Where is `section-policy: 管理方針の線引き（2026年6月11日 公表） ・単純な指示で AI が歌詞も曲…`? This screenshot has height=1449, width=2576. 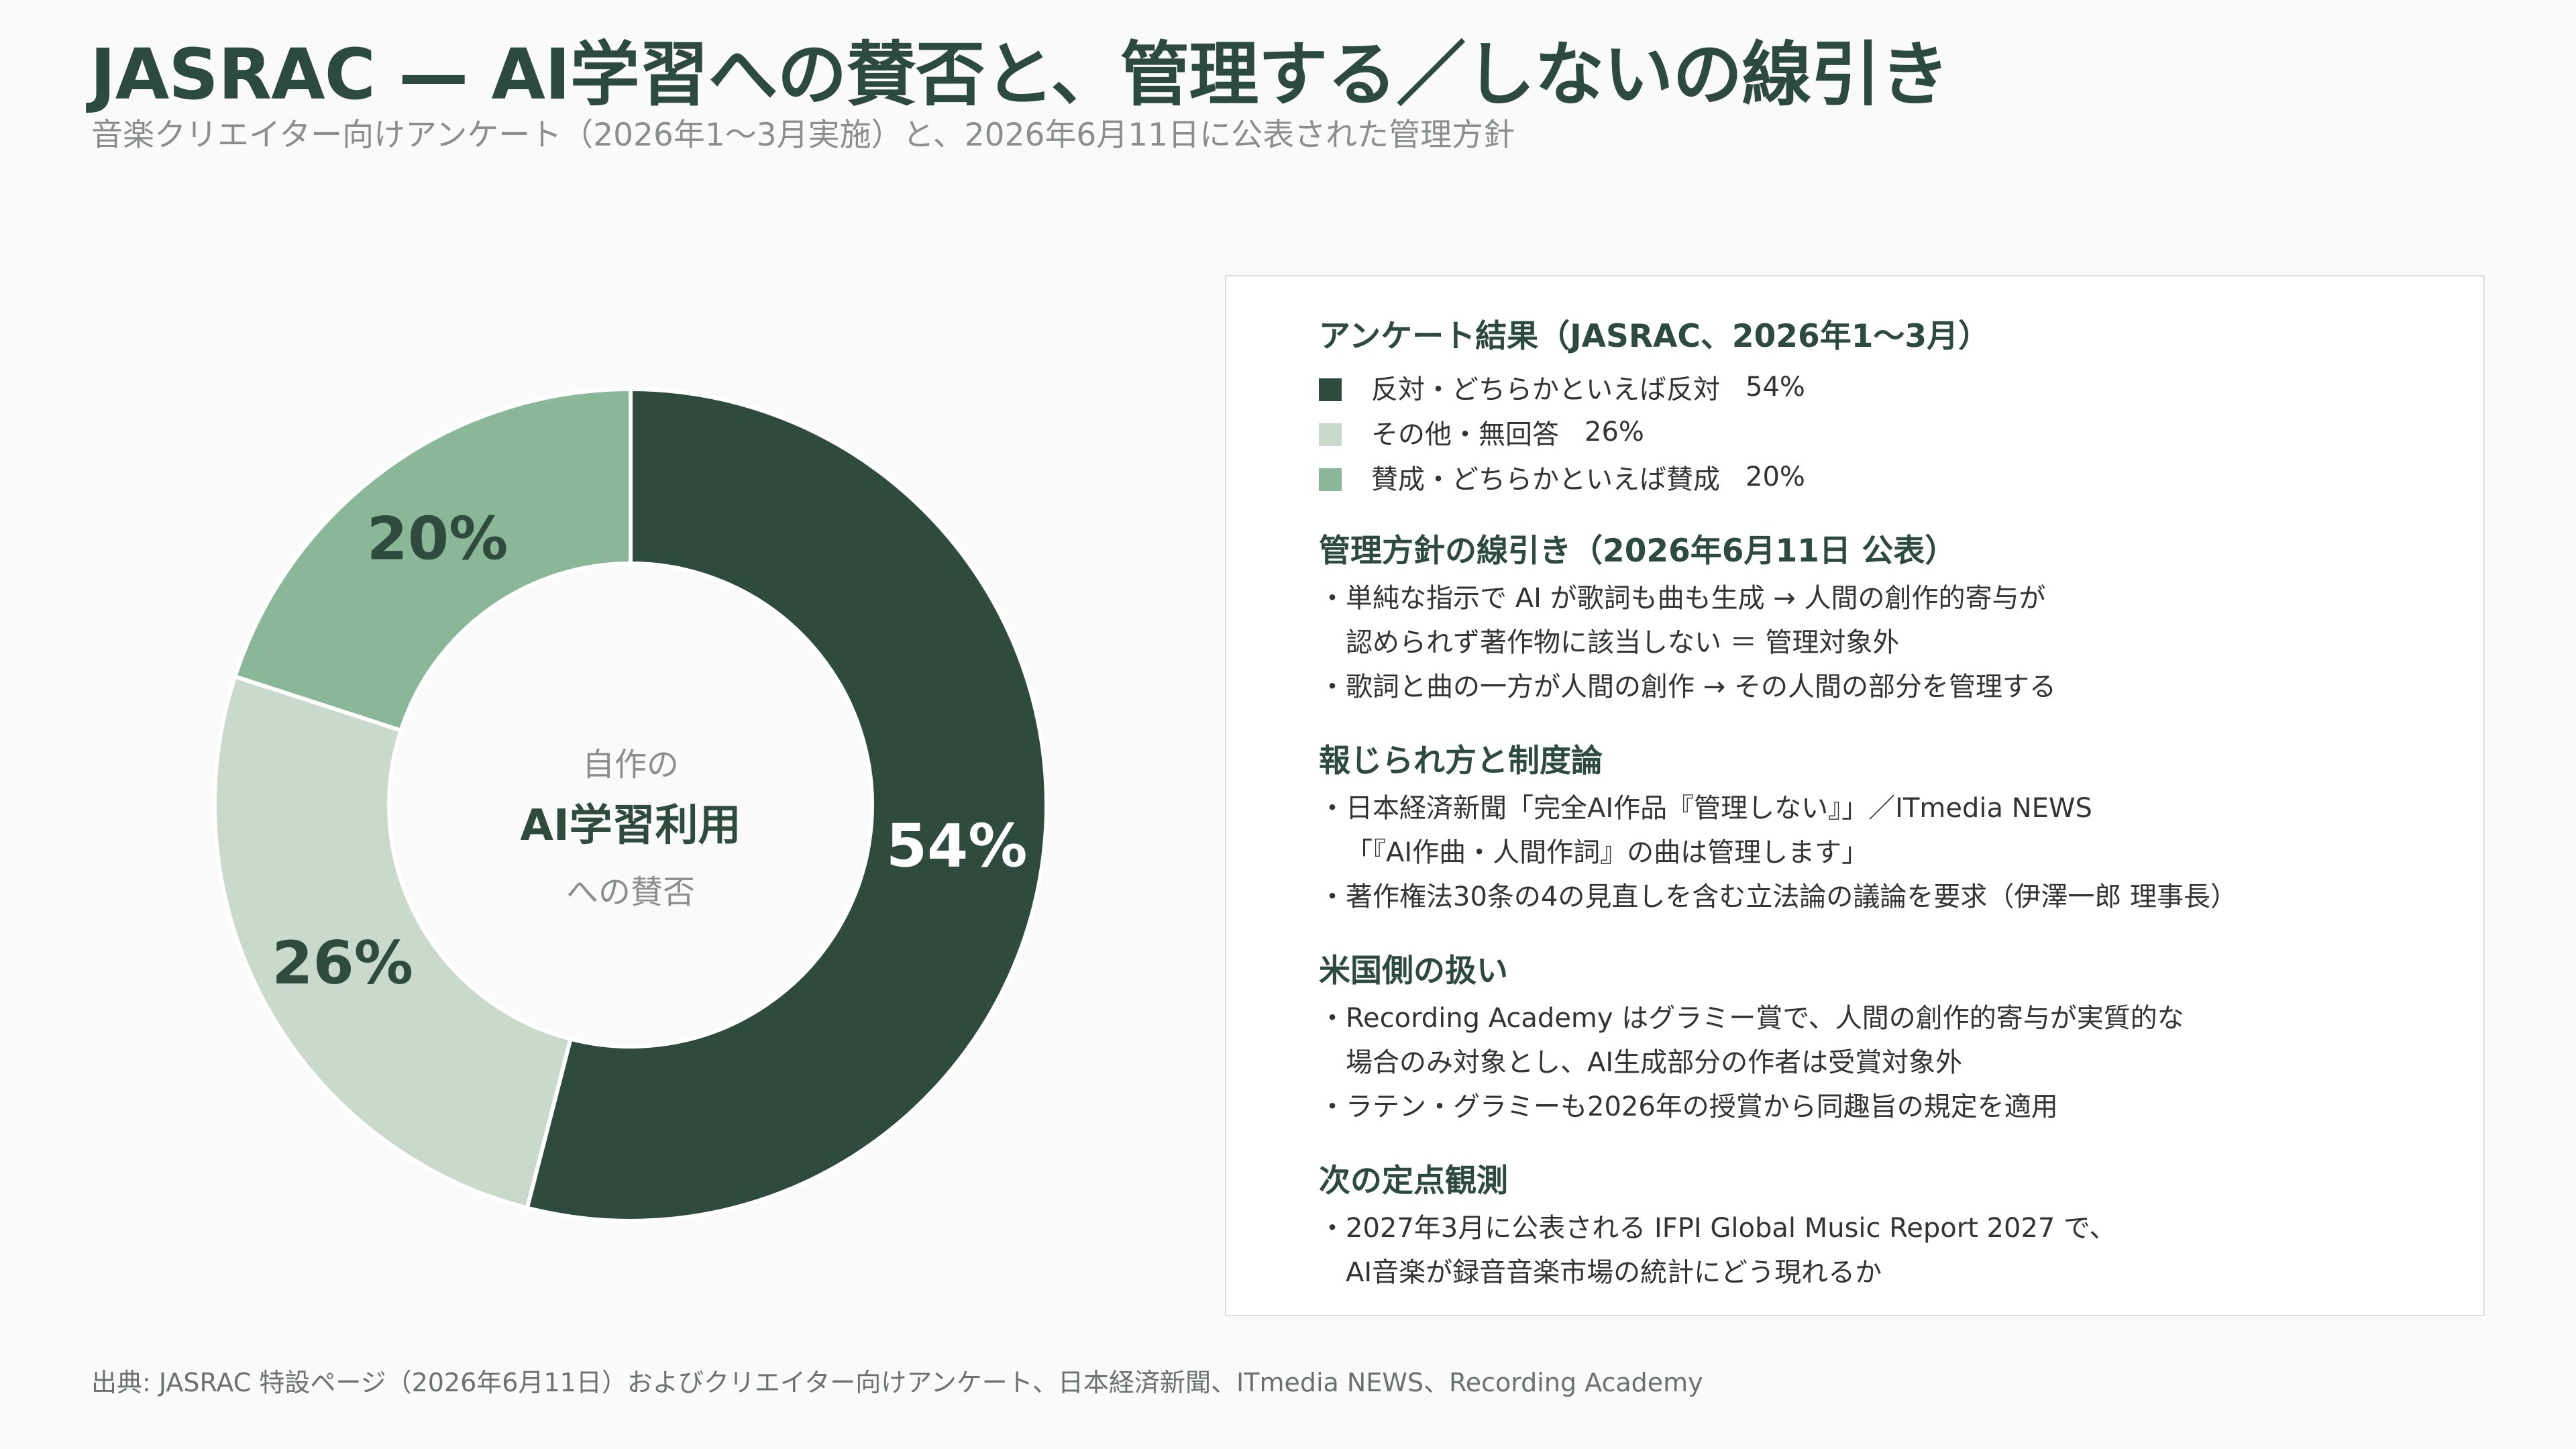 section-policy: 管理方針の線引き（2026年6月11日 公表） ・単純な指示で AI が歌詞も曲… is located at coordinates (1901, 617).